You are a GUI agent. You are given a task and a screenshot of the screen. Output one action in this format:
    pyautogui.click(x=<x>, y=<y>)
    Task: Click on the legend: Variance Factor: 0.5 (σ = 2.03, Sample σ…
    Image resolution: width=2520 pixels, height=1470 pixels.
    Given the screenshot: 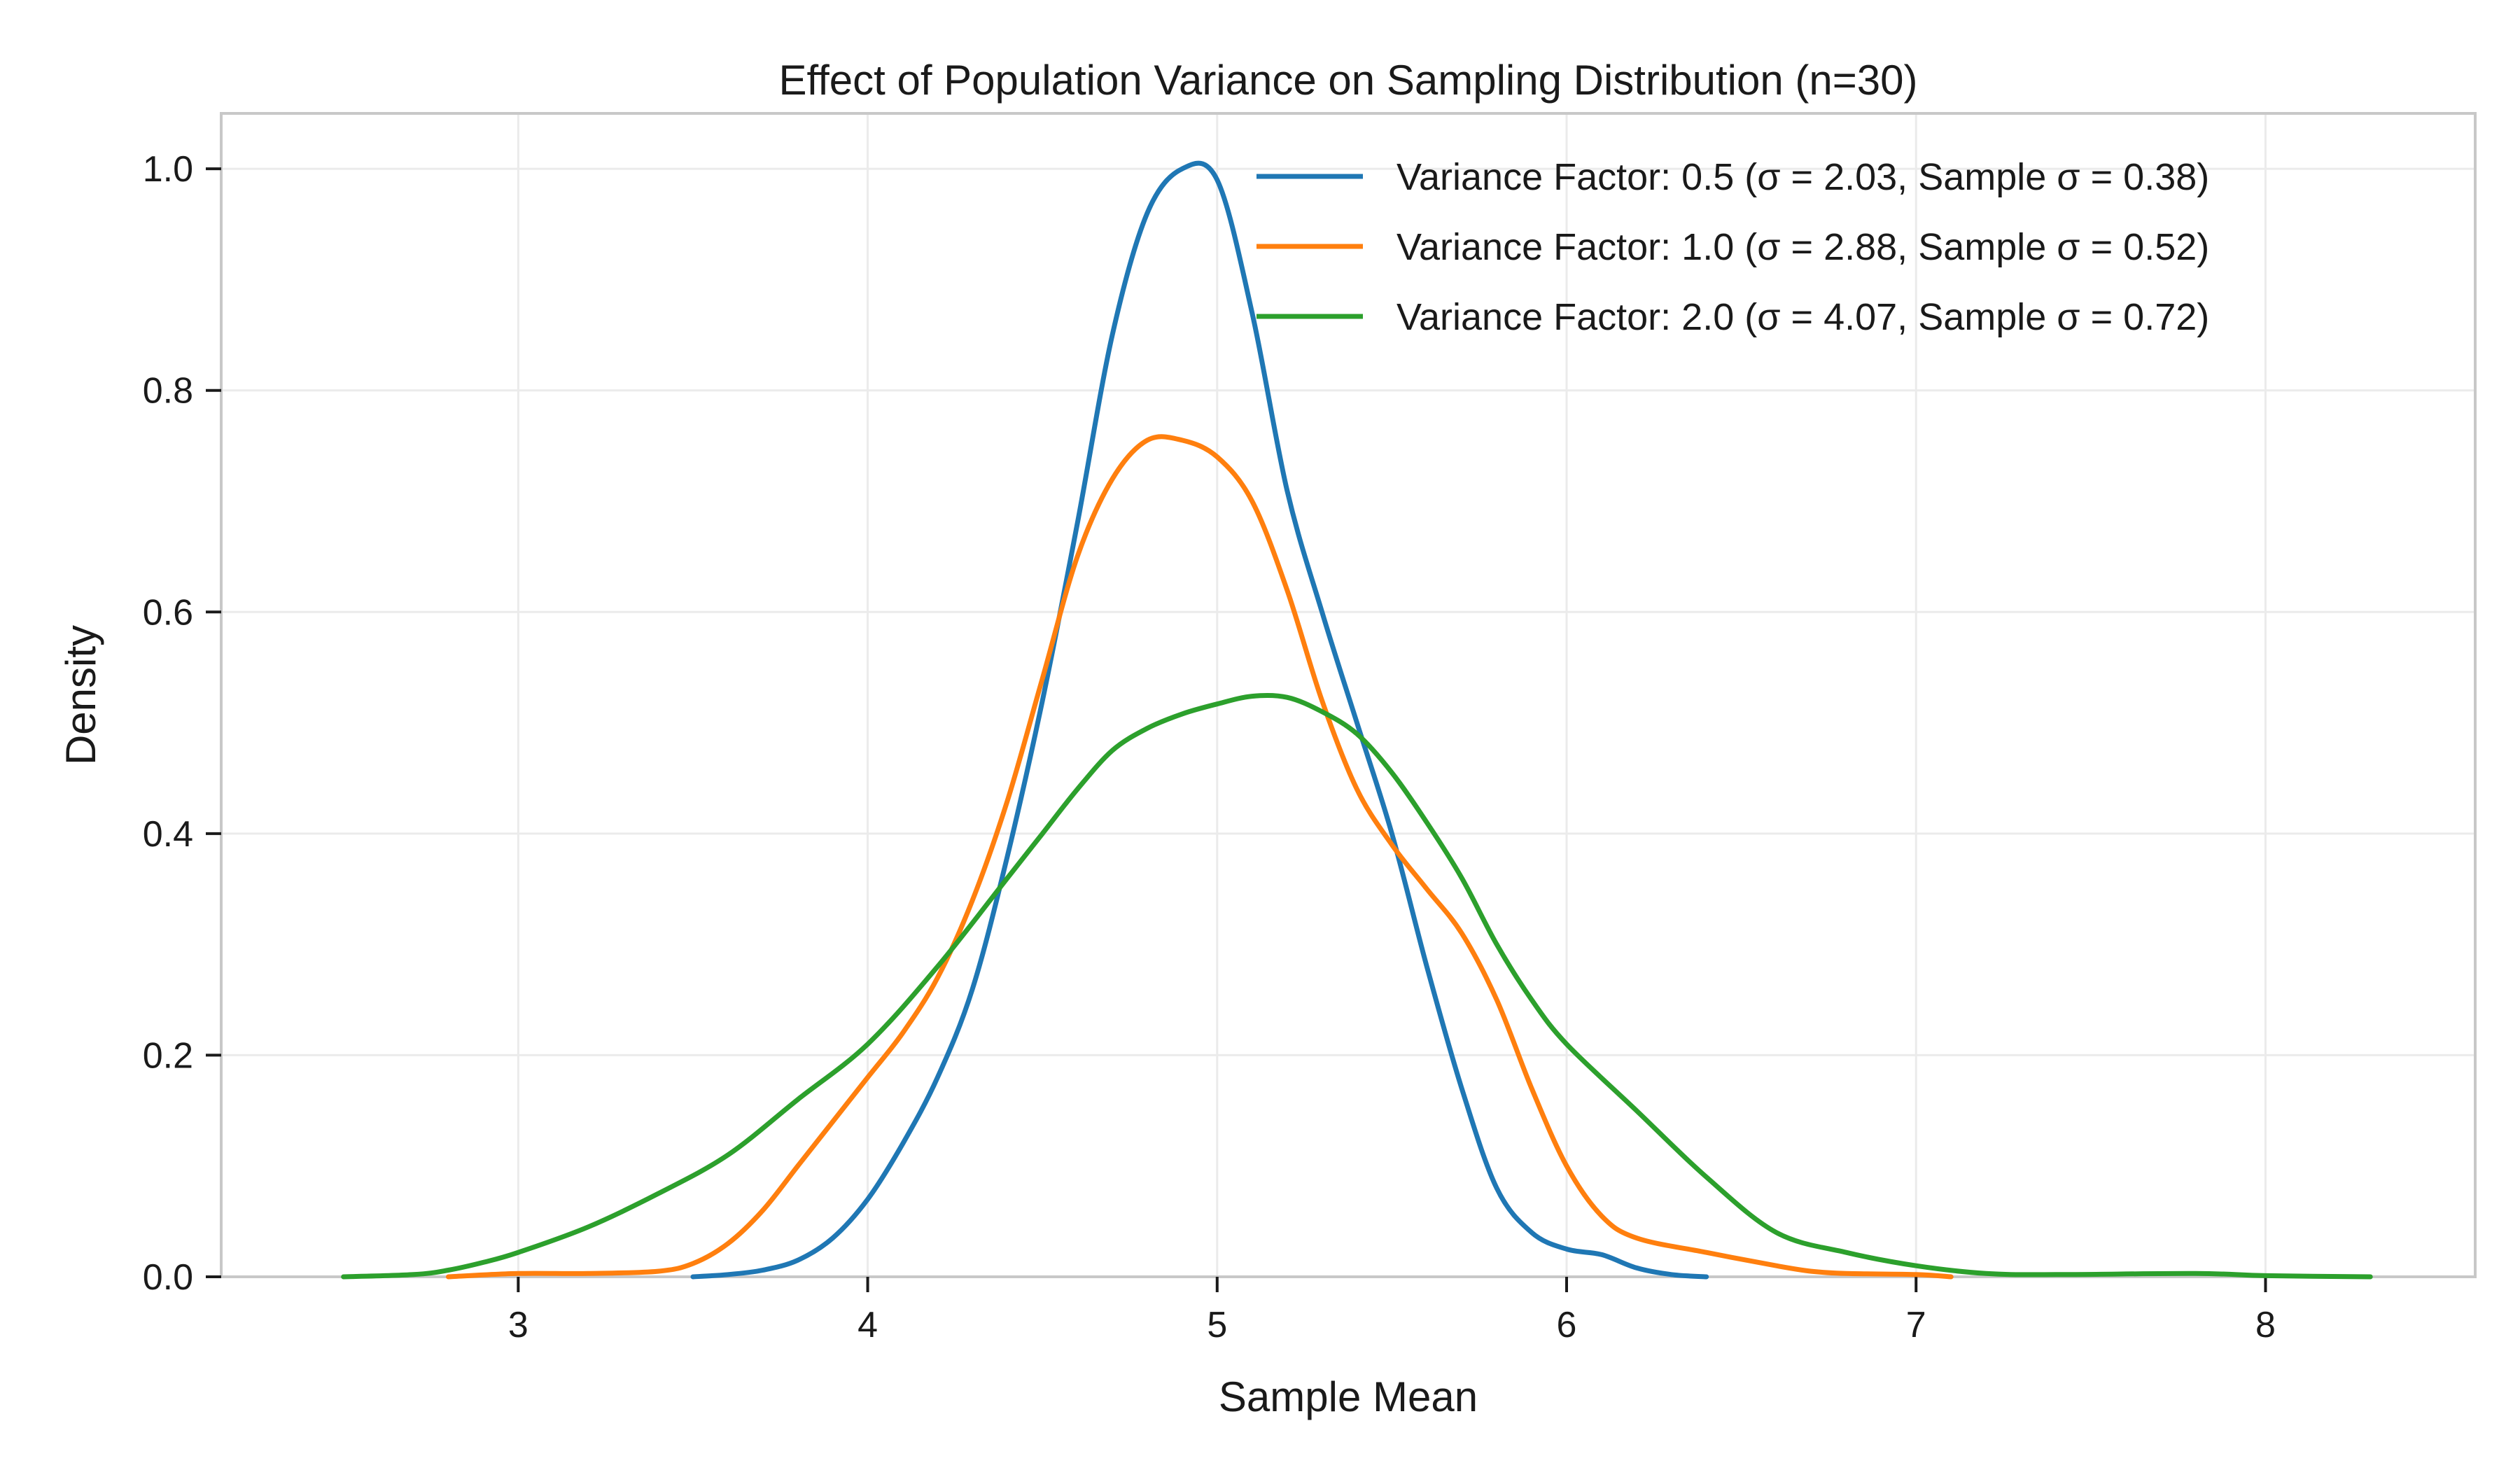 What is the action you would take?
    pyautogui.click(x=1732, y=247)
    